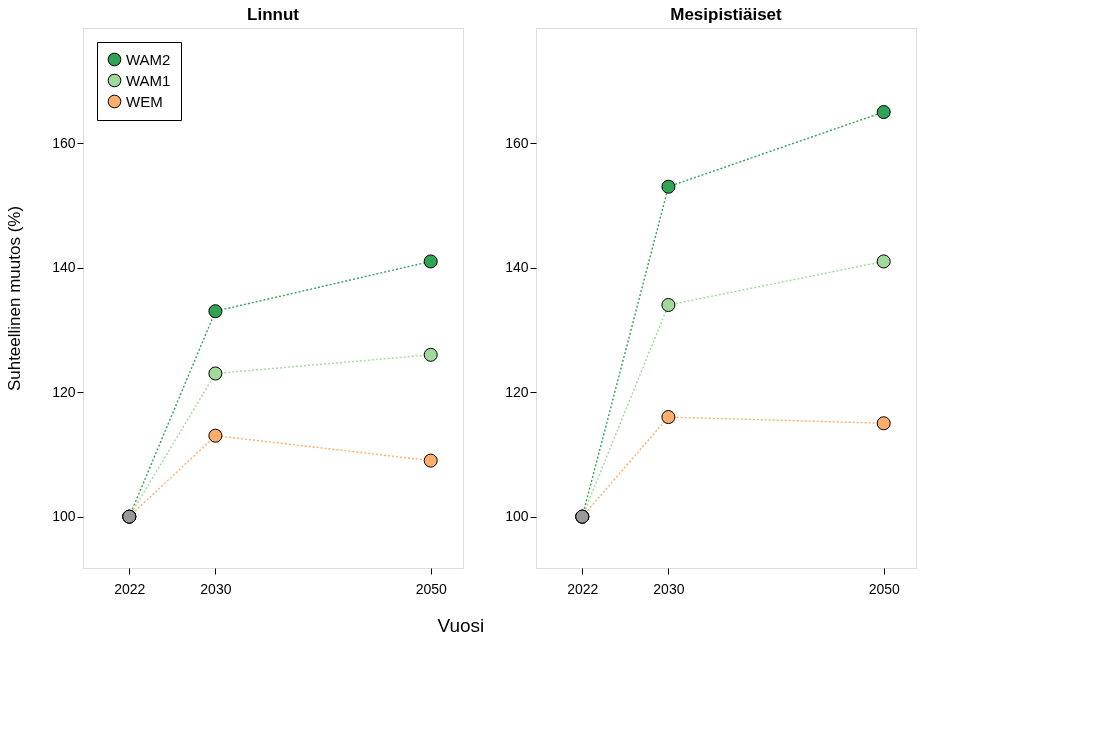 The height and width of the screenshot is (756, 1113). I want to click on chart-title: Linnut, so click(273, 14).